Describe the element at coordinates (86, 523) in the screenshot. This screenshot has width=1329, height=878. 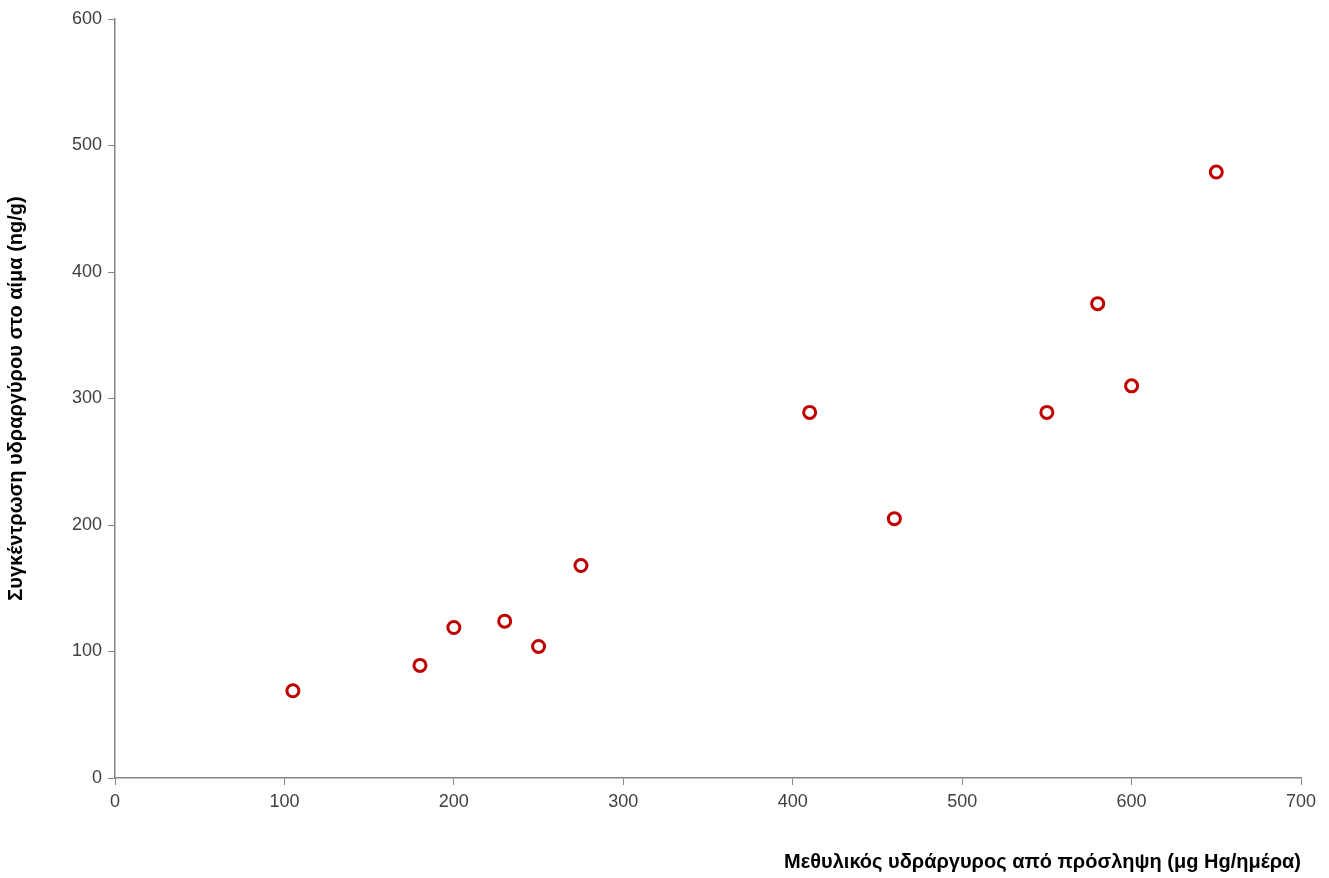
I see `y-tick-label: 200` at that location.